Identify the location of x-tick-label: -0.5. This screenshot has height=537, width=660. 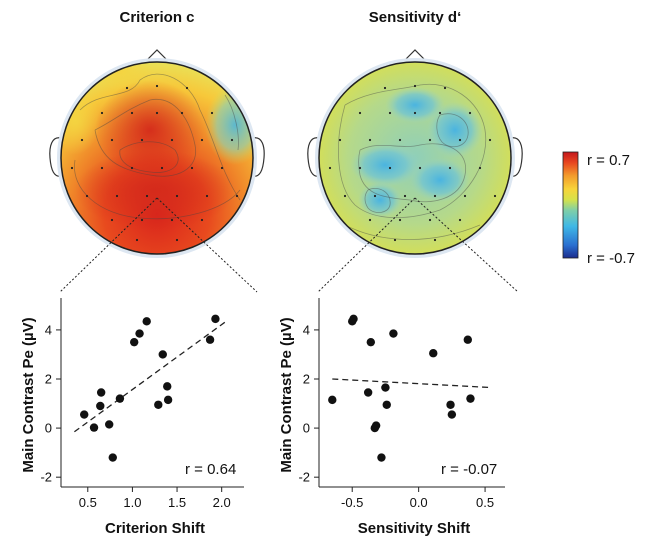
(352, 502).